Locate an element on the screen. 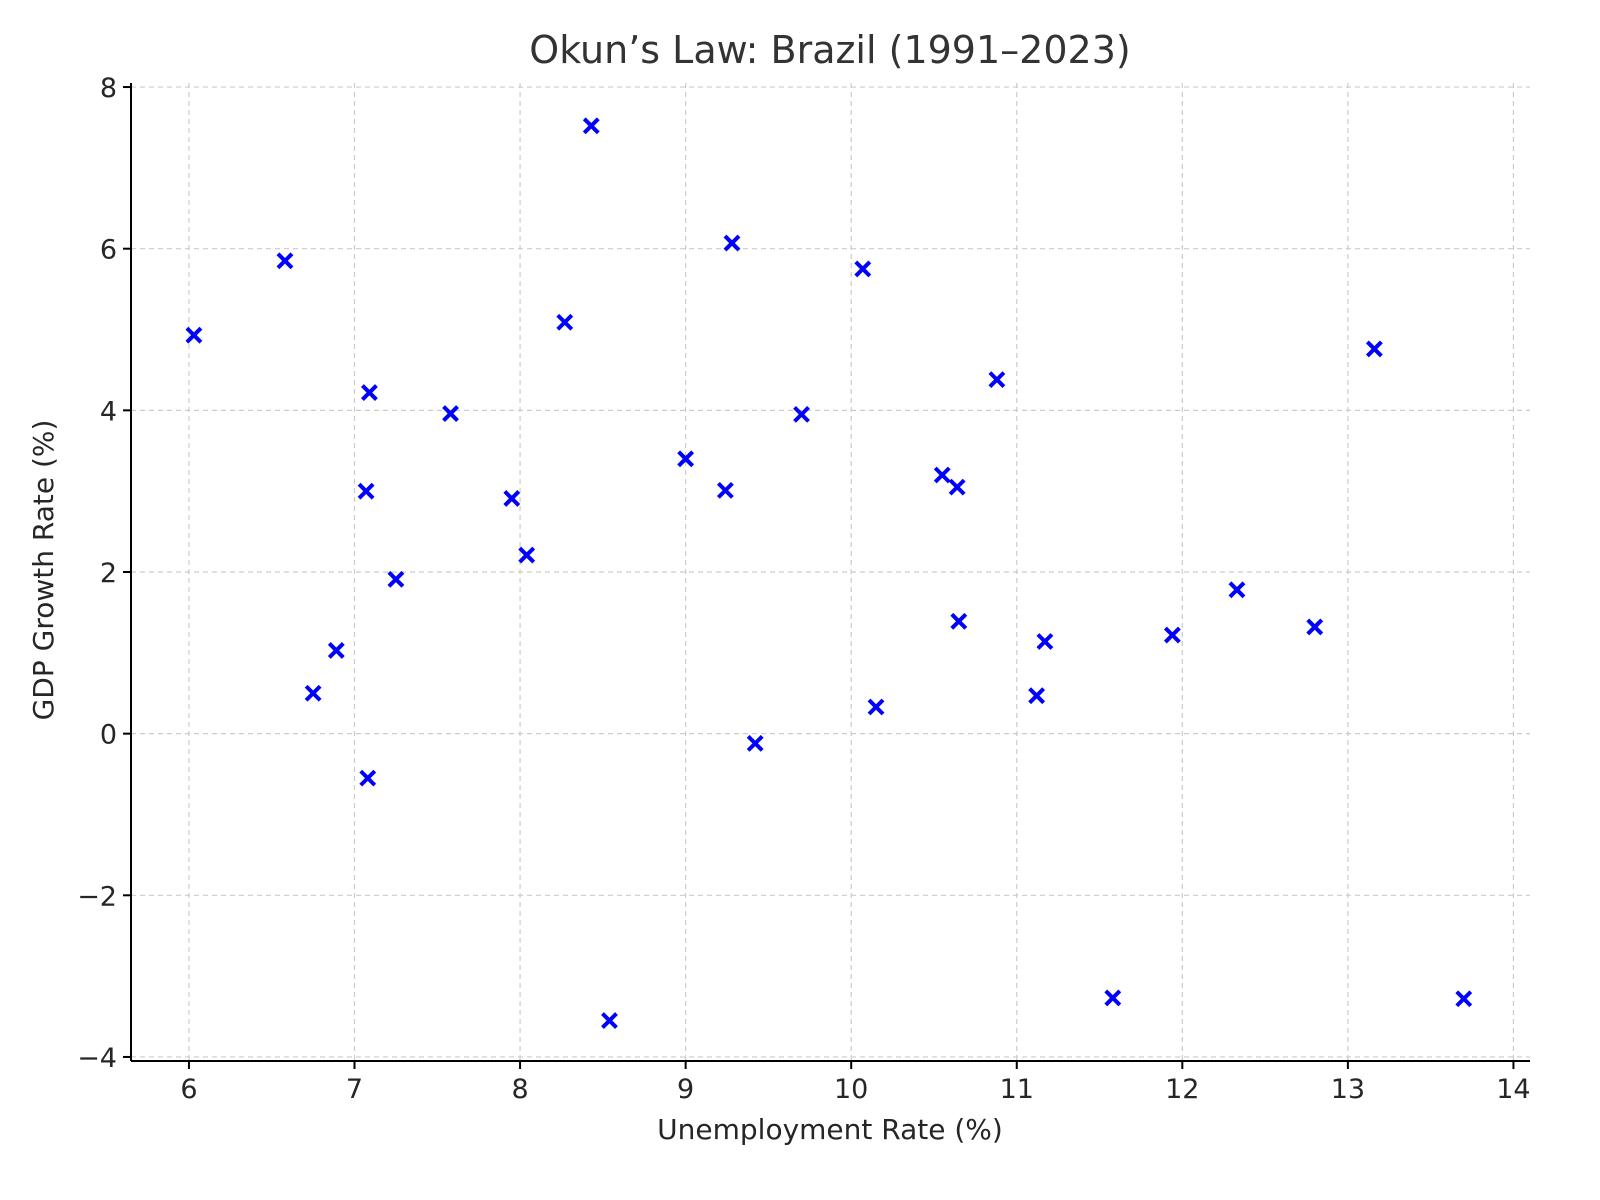 Image resolution: width=1600 pixels, height=1200 pixels. y-tick-label: −2 is located at coordinates (97, 896).